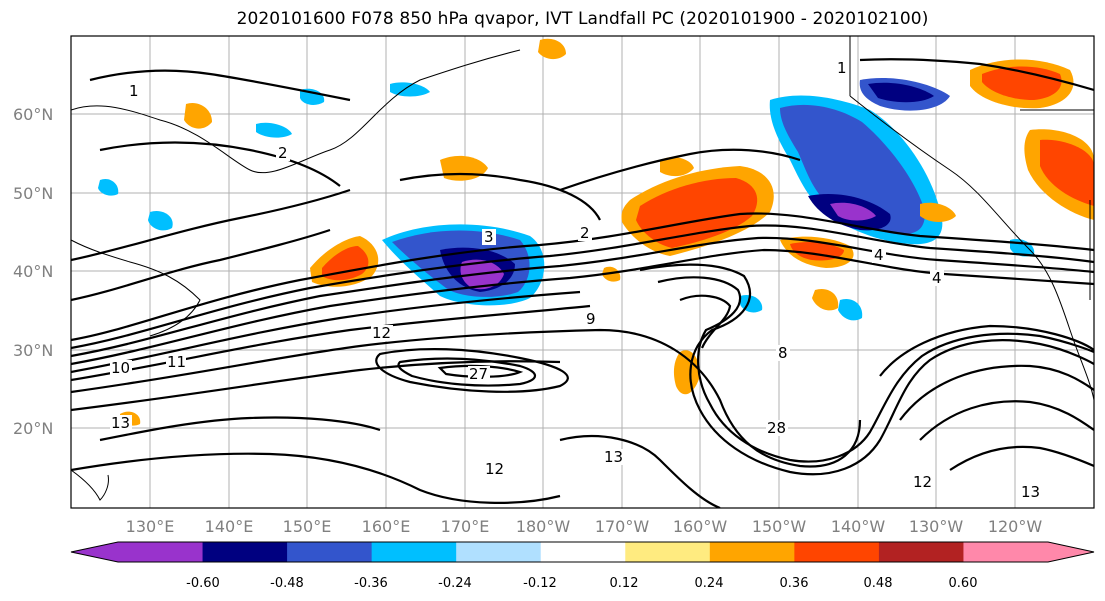 Image resolution: width=1105 pixels, height=601 pixels. What do you see at coordinates (176, 362) in the screenshot?
I see `contour-label: 11` at bounding box center [176, 362].